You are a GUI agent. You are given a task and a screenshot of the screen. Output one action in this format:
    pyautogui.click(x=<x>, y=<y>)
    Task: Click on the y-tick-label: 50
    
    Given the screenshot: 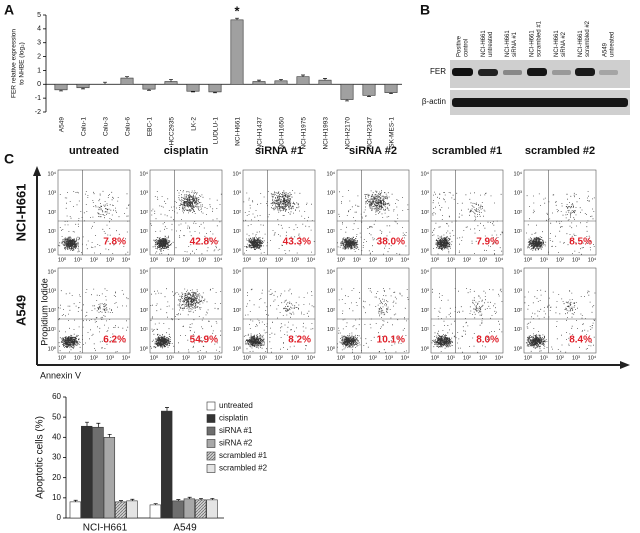 What is the action you would take?
    pyautogui.click(x=56, y=416)
    